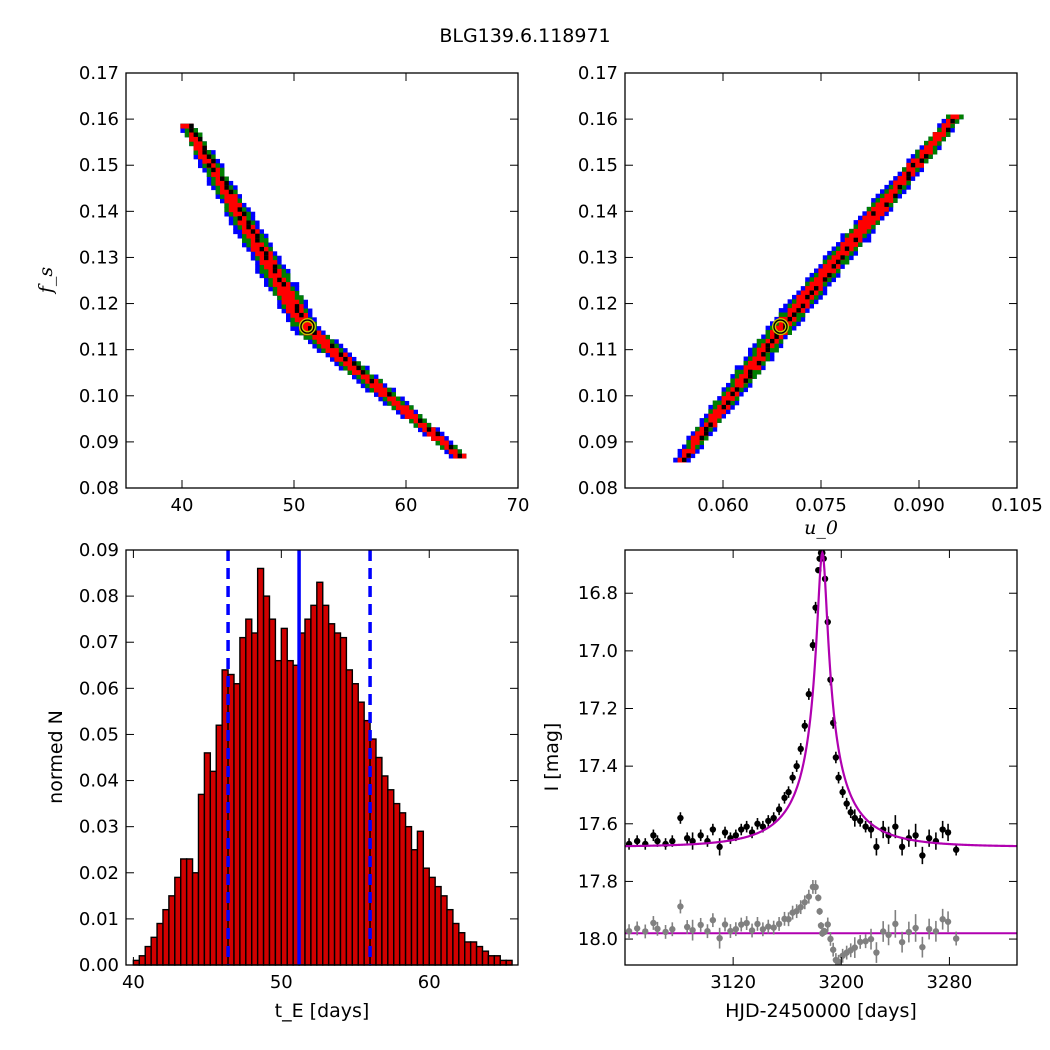  Describe the element at coordinates (429, 982) in the screenshot. I see `x-tick-label: 60` at that location.